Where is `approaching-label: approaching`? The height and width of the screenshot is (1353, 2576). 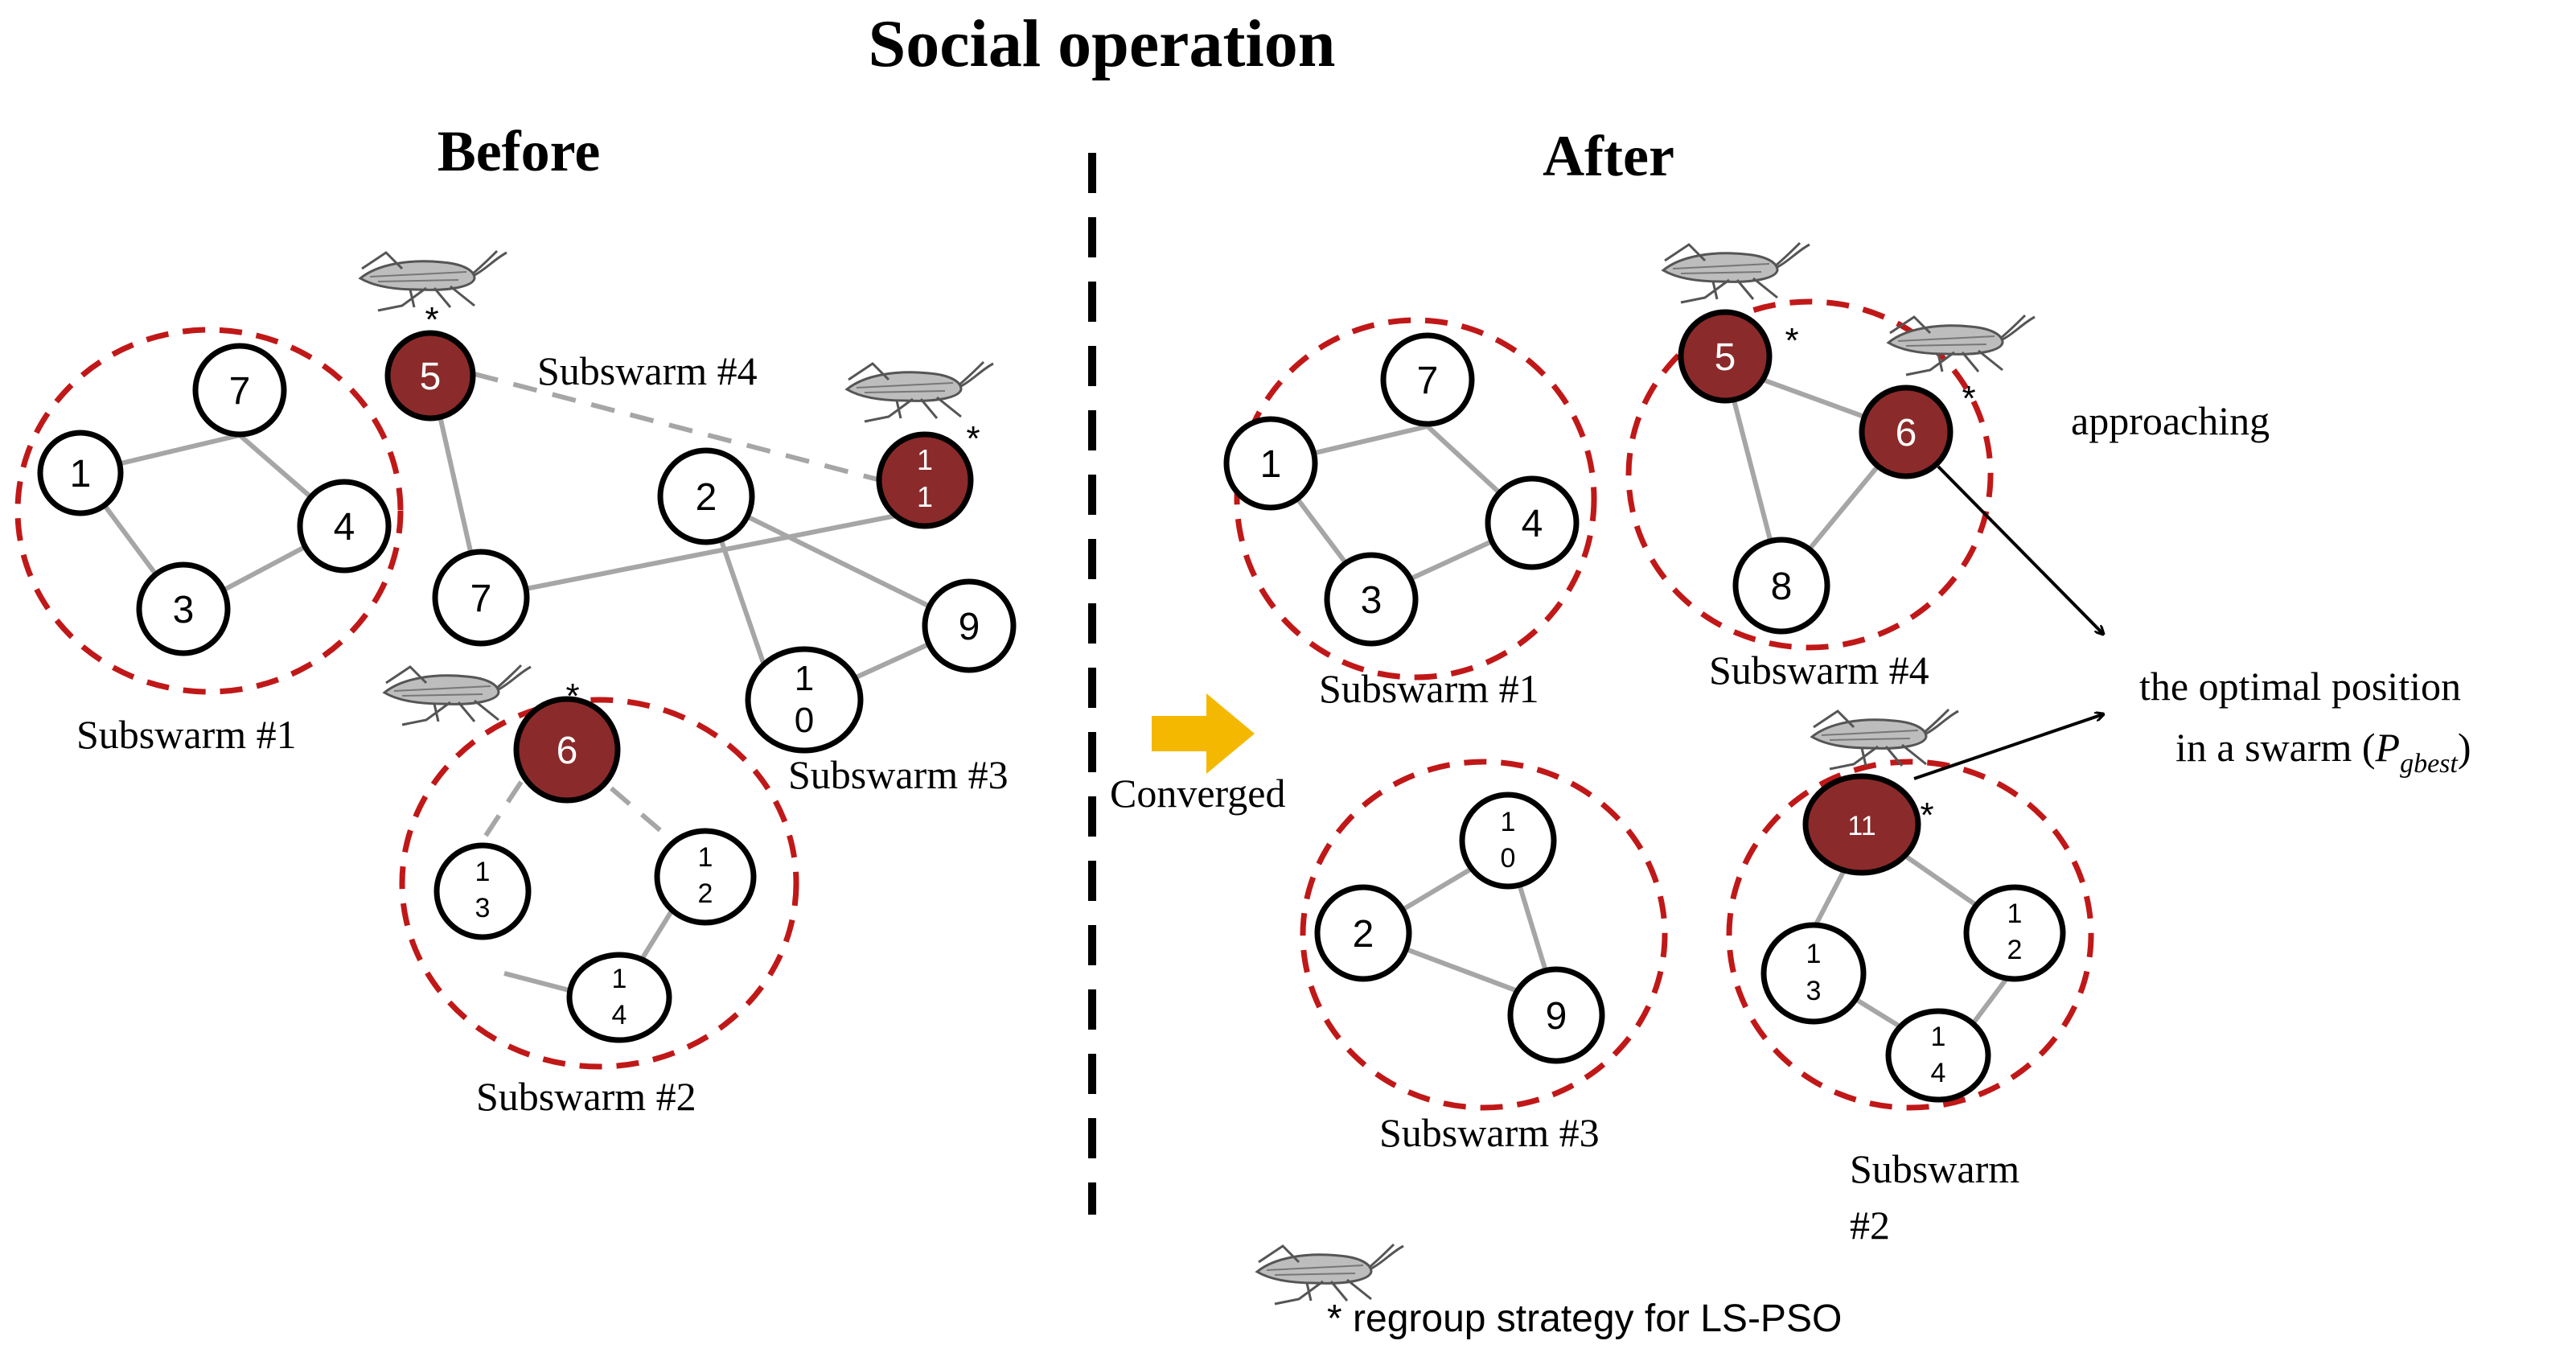 approaching-label: approaching is located at coordinates (2170, 420).